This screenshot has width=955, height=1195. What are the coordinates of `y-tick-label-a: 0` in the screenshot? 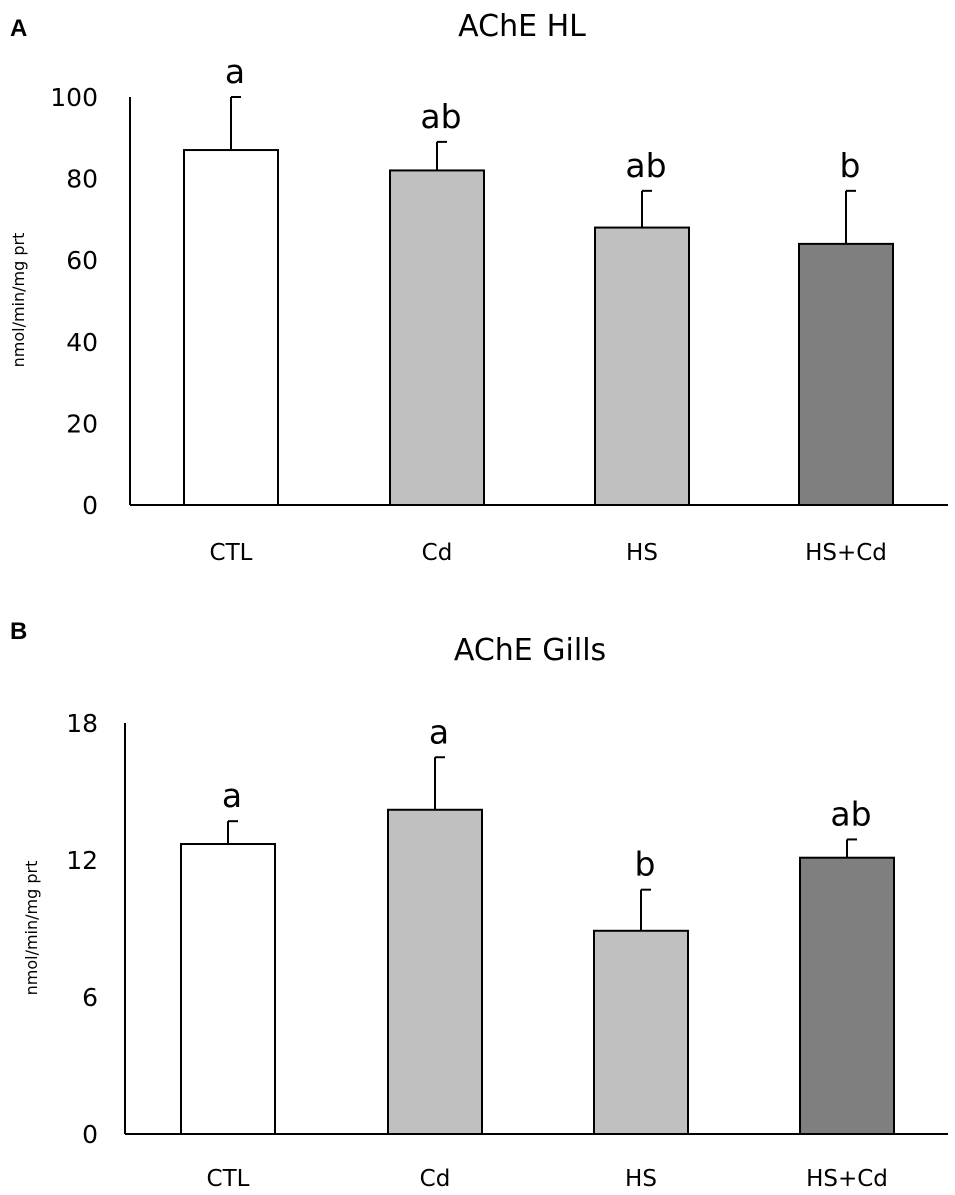 It's located at (90, 505).